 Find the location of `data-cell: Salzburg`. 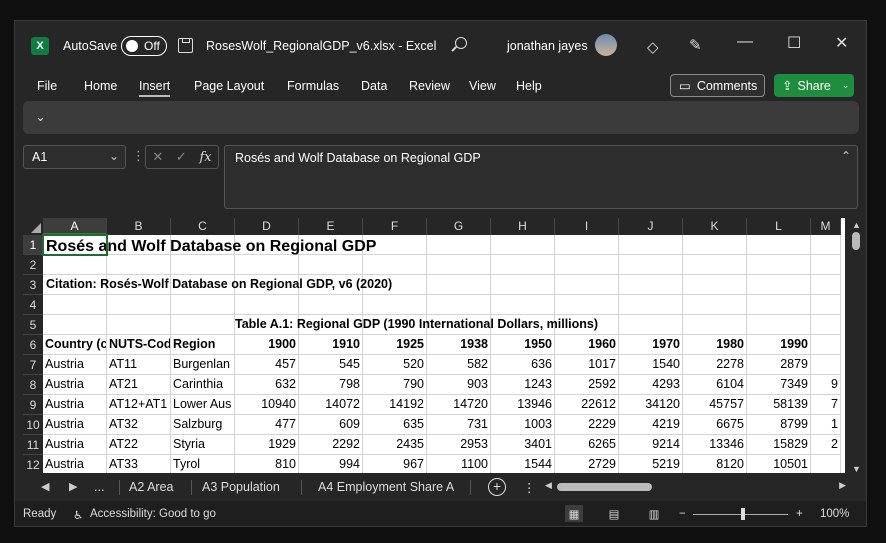

data-cell: Salzburg is located at coordinates (203, 425).